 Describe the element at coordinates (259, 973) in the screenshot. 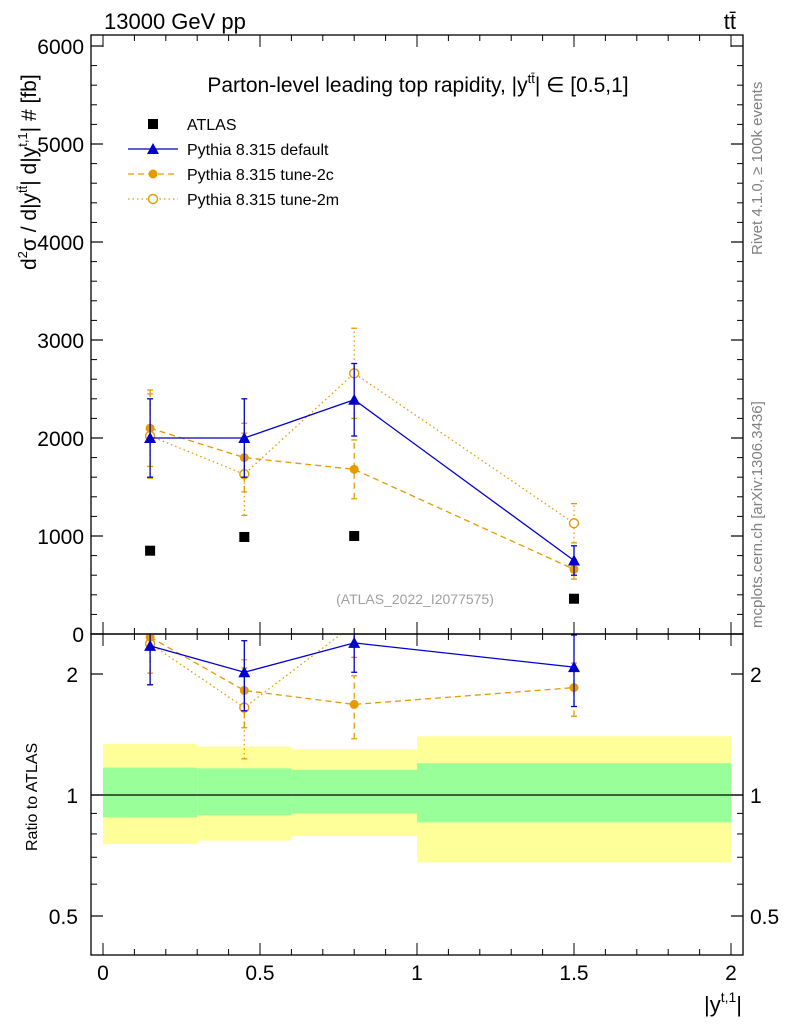

I see `x-tick-label: 0.5` at that location.